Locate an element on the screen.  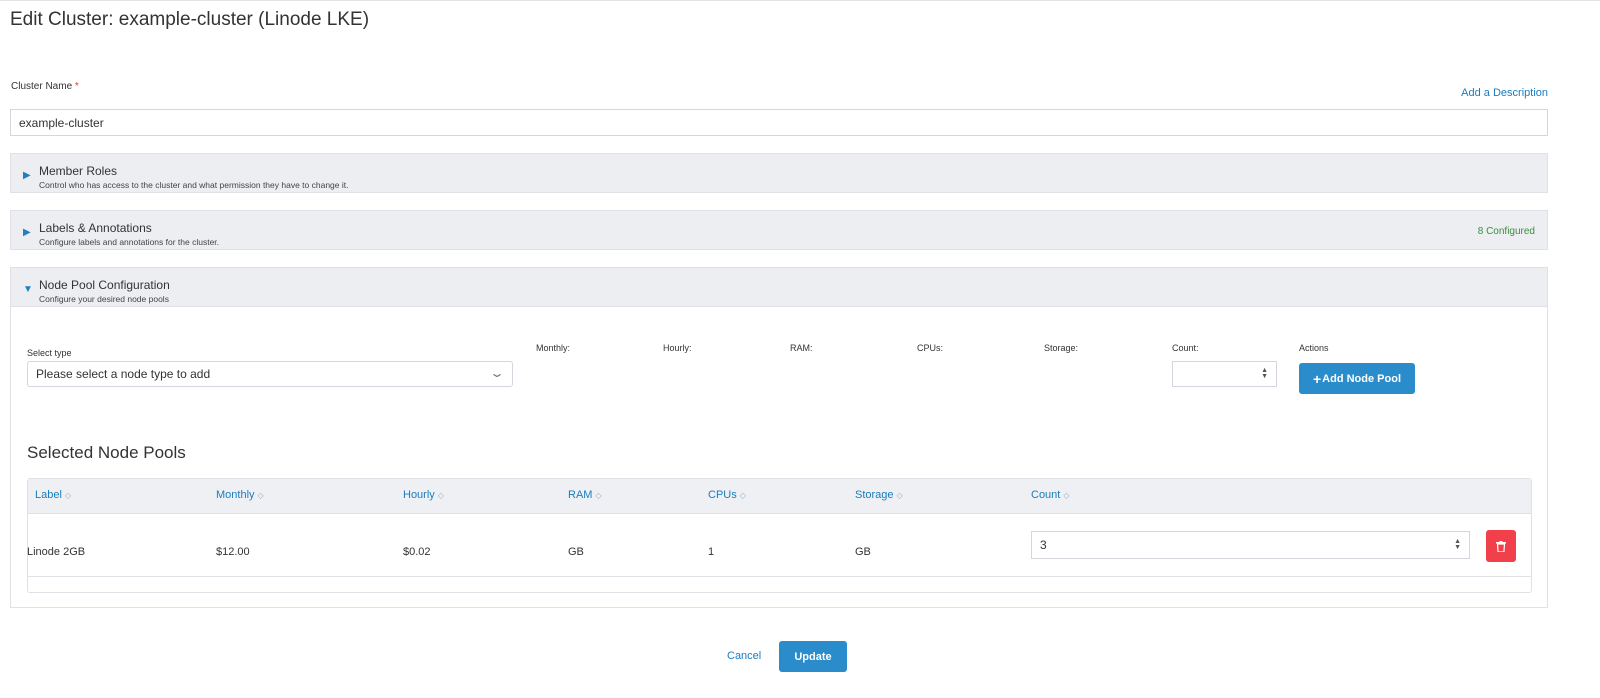
panel-subtitle: Configure your desired node pools is located at coordinates (104, 299).